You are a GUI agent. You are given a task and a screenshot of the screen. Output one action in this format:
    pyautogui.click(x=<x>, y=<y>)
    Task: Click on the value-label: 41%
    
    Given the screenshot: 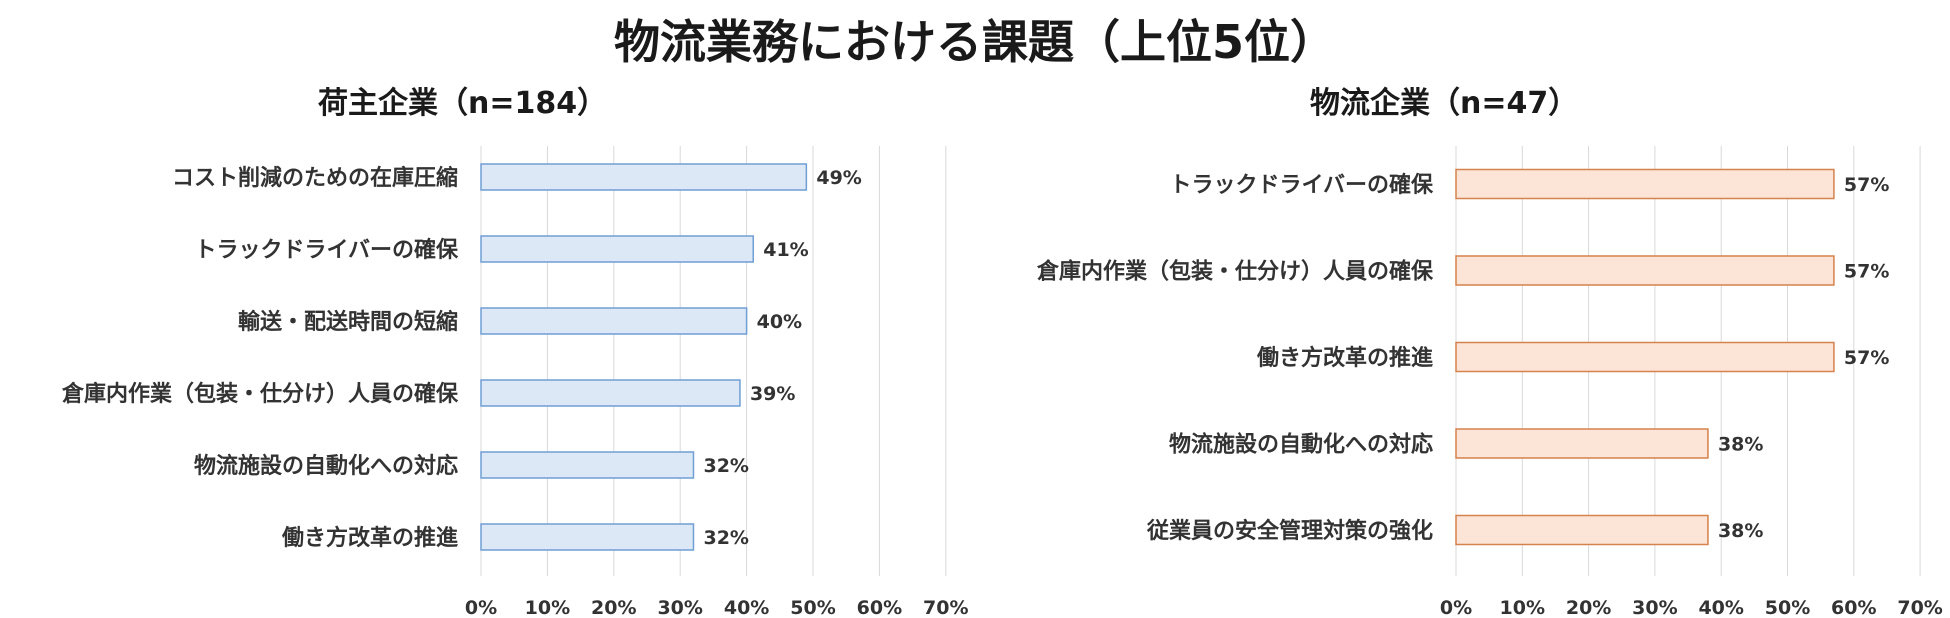 What is the action you would take?
    pyautogui.click(x=785, y=250)
    